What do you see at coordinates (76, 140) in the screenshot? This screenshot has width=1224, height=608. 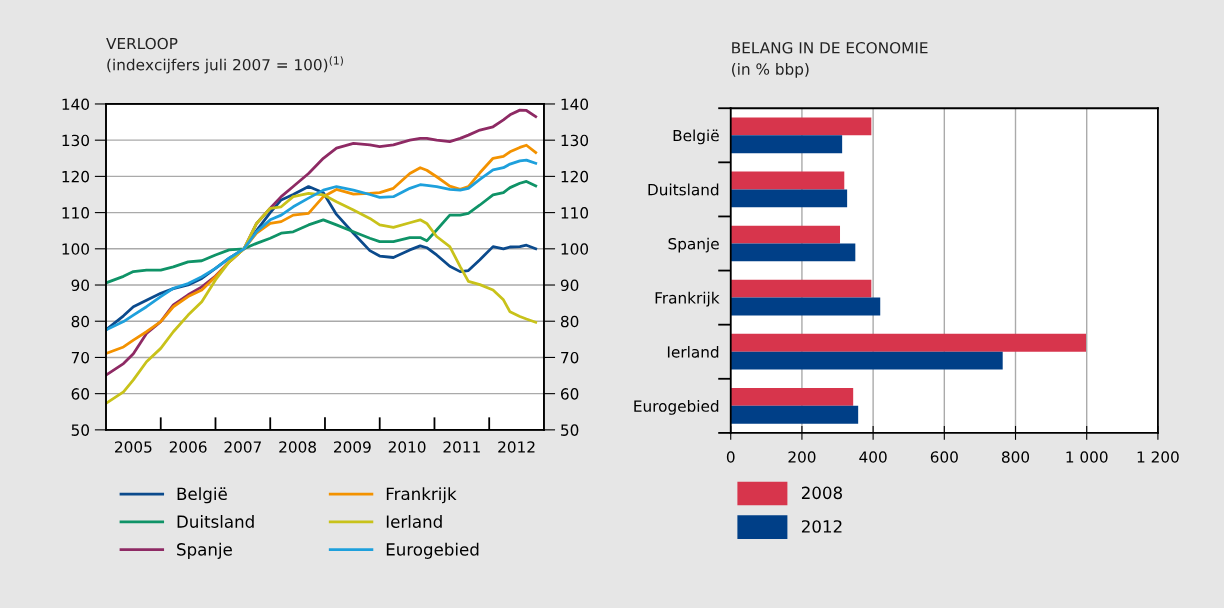 I see `y-tick-label: 130` at bounding box center [76, 140].